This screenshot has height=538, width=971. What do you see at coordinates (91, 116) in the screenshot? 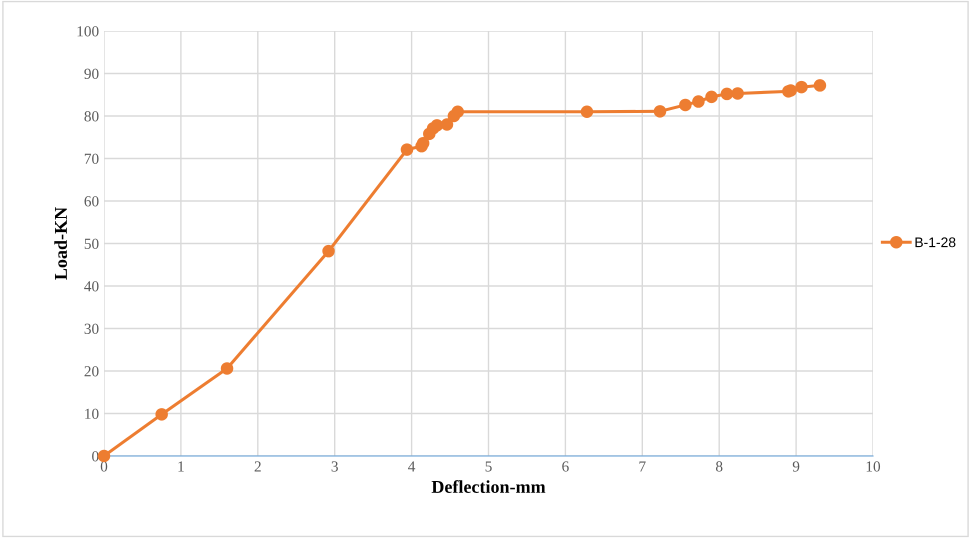
I see `y-tick-label: 80` at bounding box center [91, 116].